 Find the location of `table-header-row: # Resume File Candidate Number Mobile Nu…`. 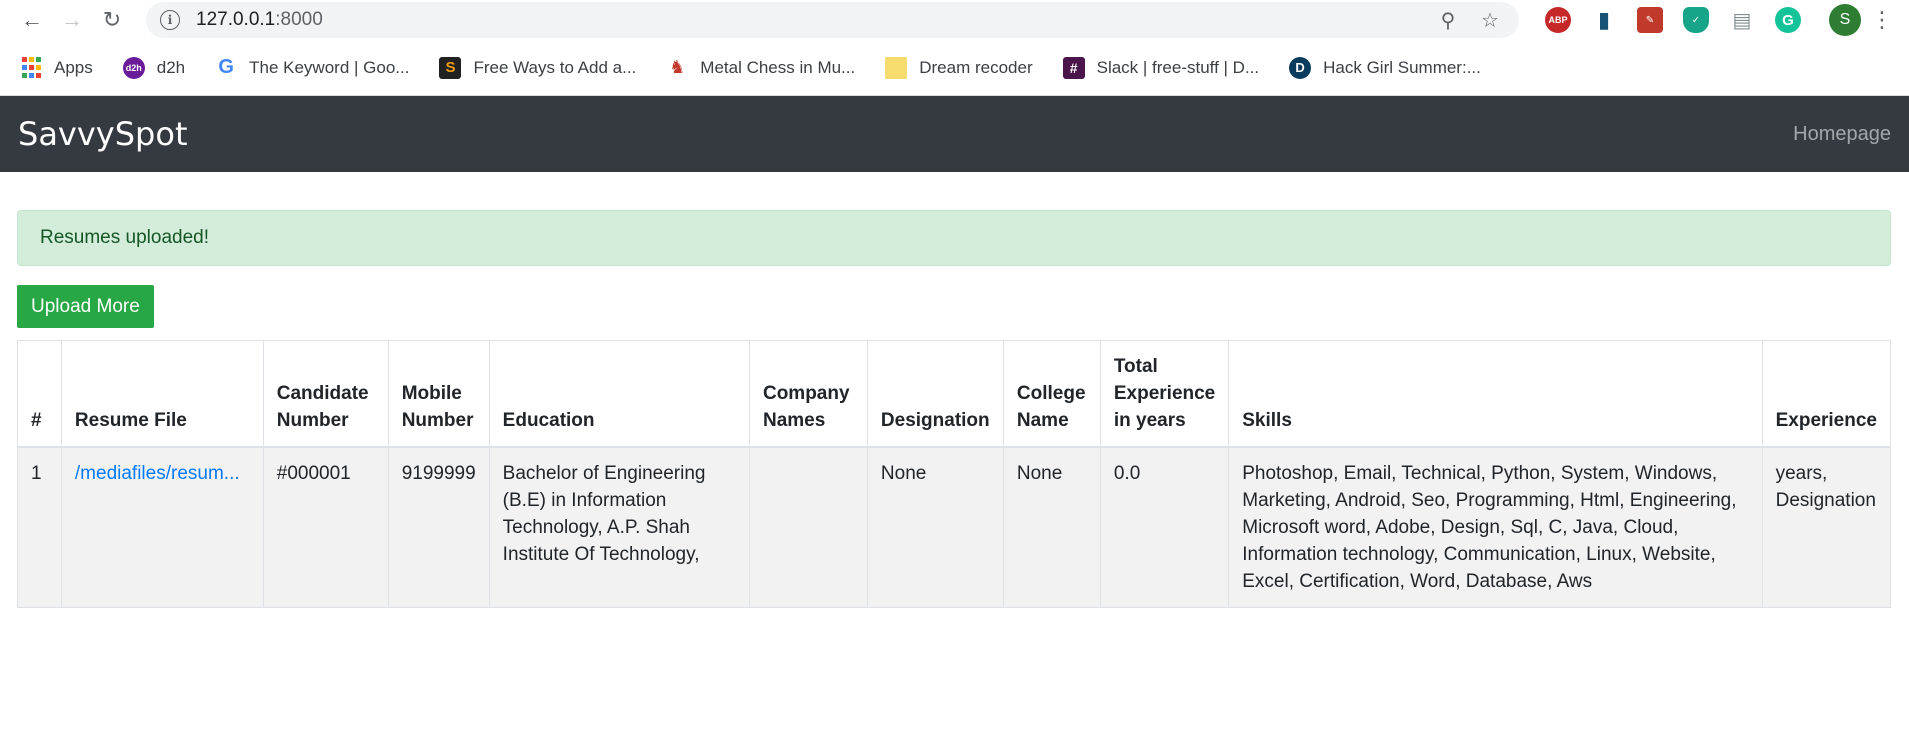

table-header-row: # Resume File Candidate Number Mobile Nu… is located at coordinates (954, 394).